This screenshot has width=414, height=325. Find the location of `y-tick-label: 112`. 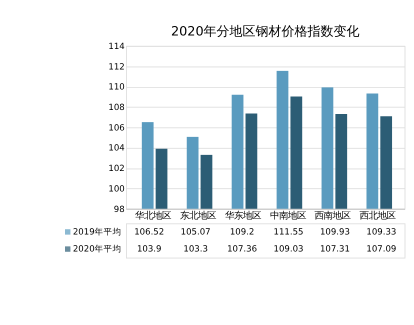

y-tick-label: 112 is located at coordinates (116, 67).